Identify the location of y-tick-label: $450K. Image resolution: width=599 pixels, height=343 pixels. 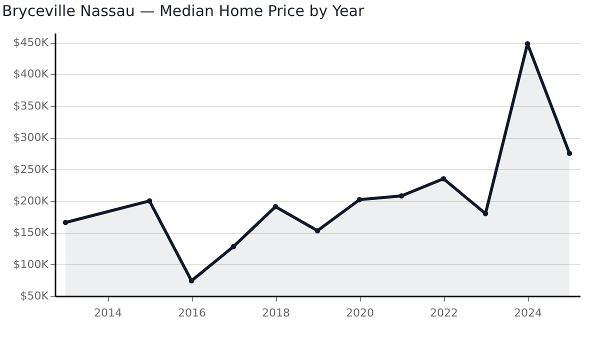
(31, 43).